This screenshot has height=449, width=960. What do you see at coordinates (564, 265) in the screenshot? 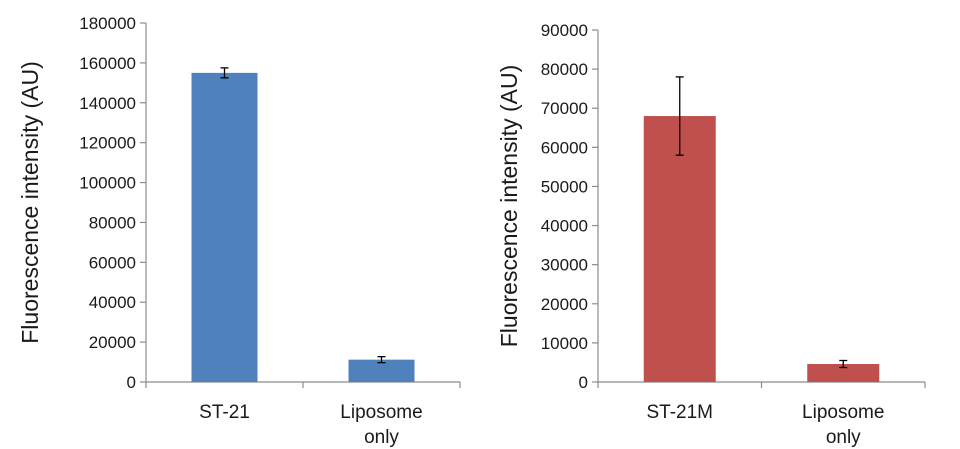
I see `y-tick-label: 30000` at bounding box center [564, 265].